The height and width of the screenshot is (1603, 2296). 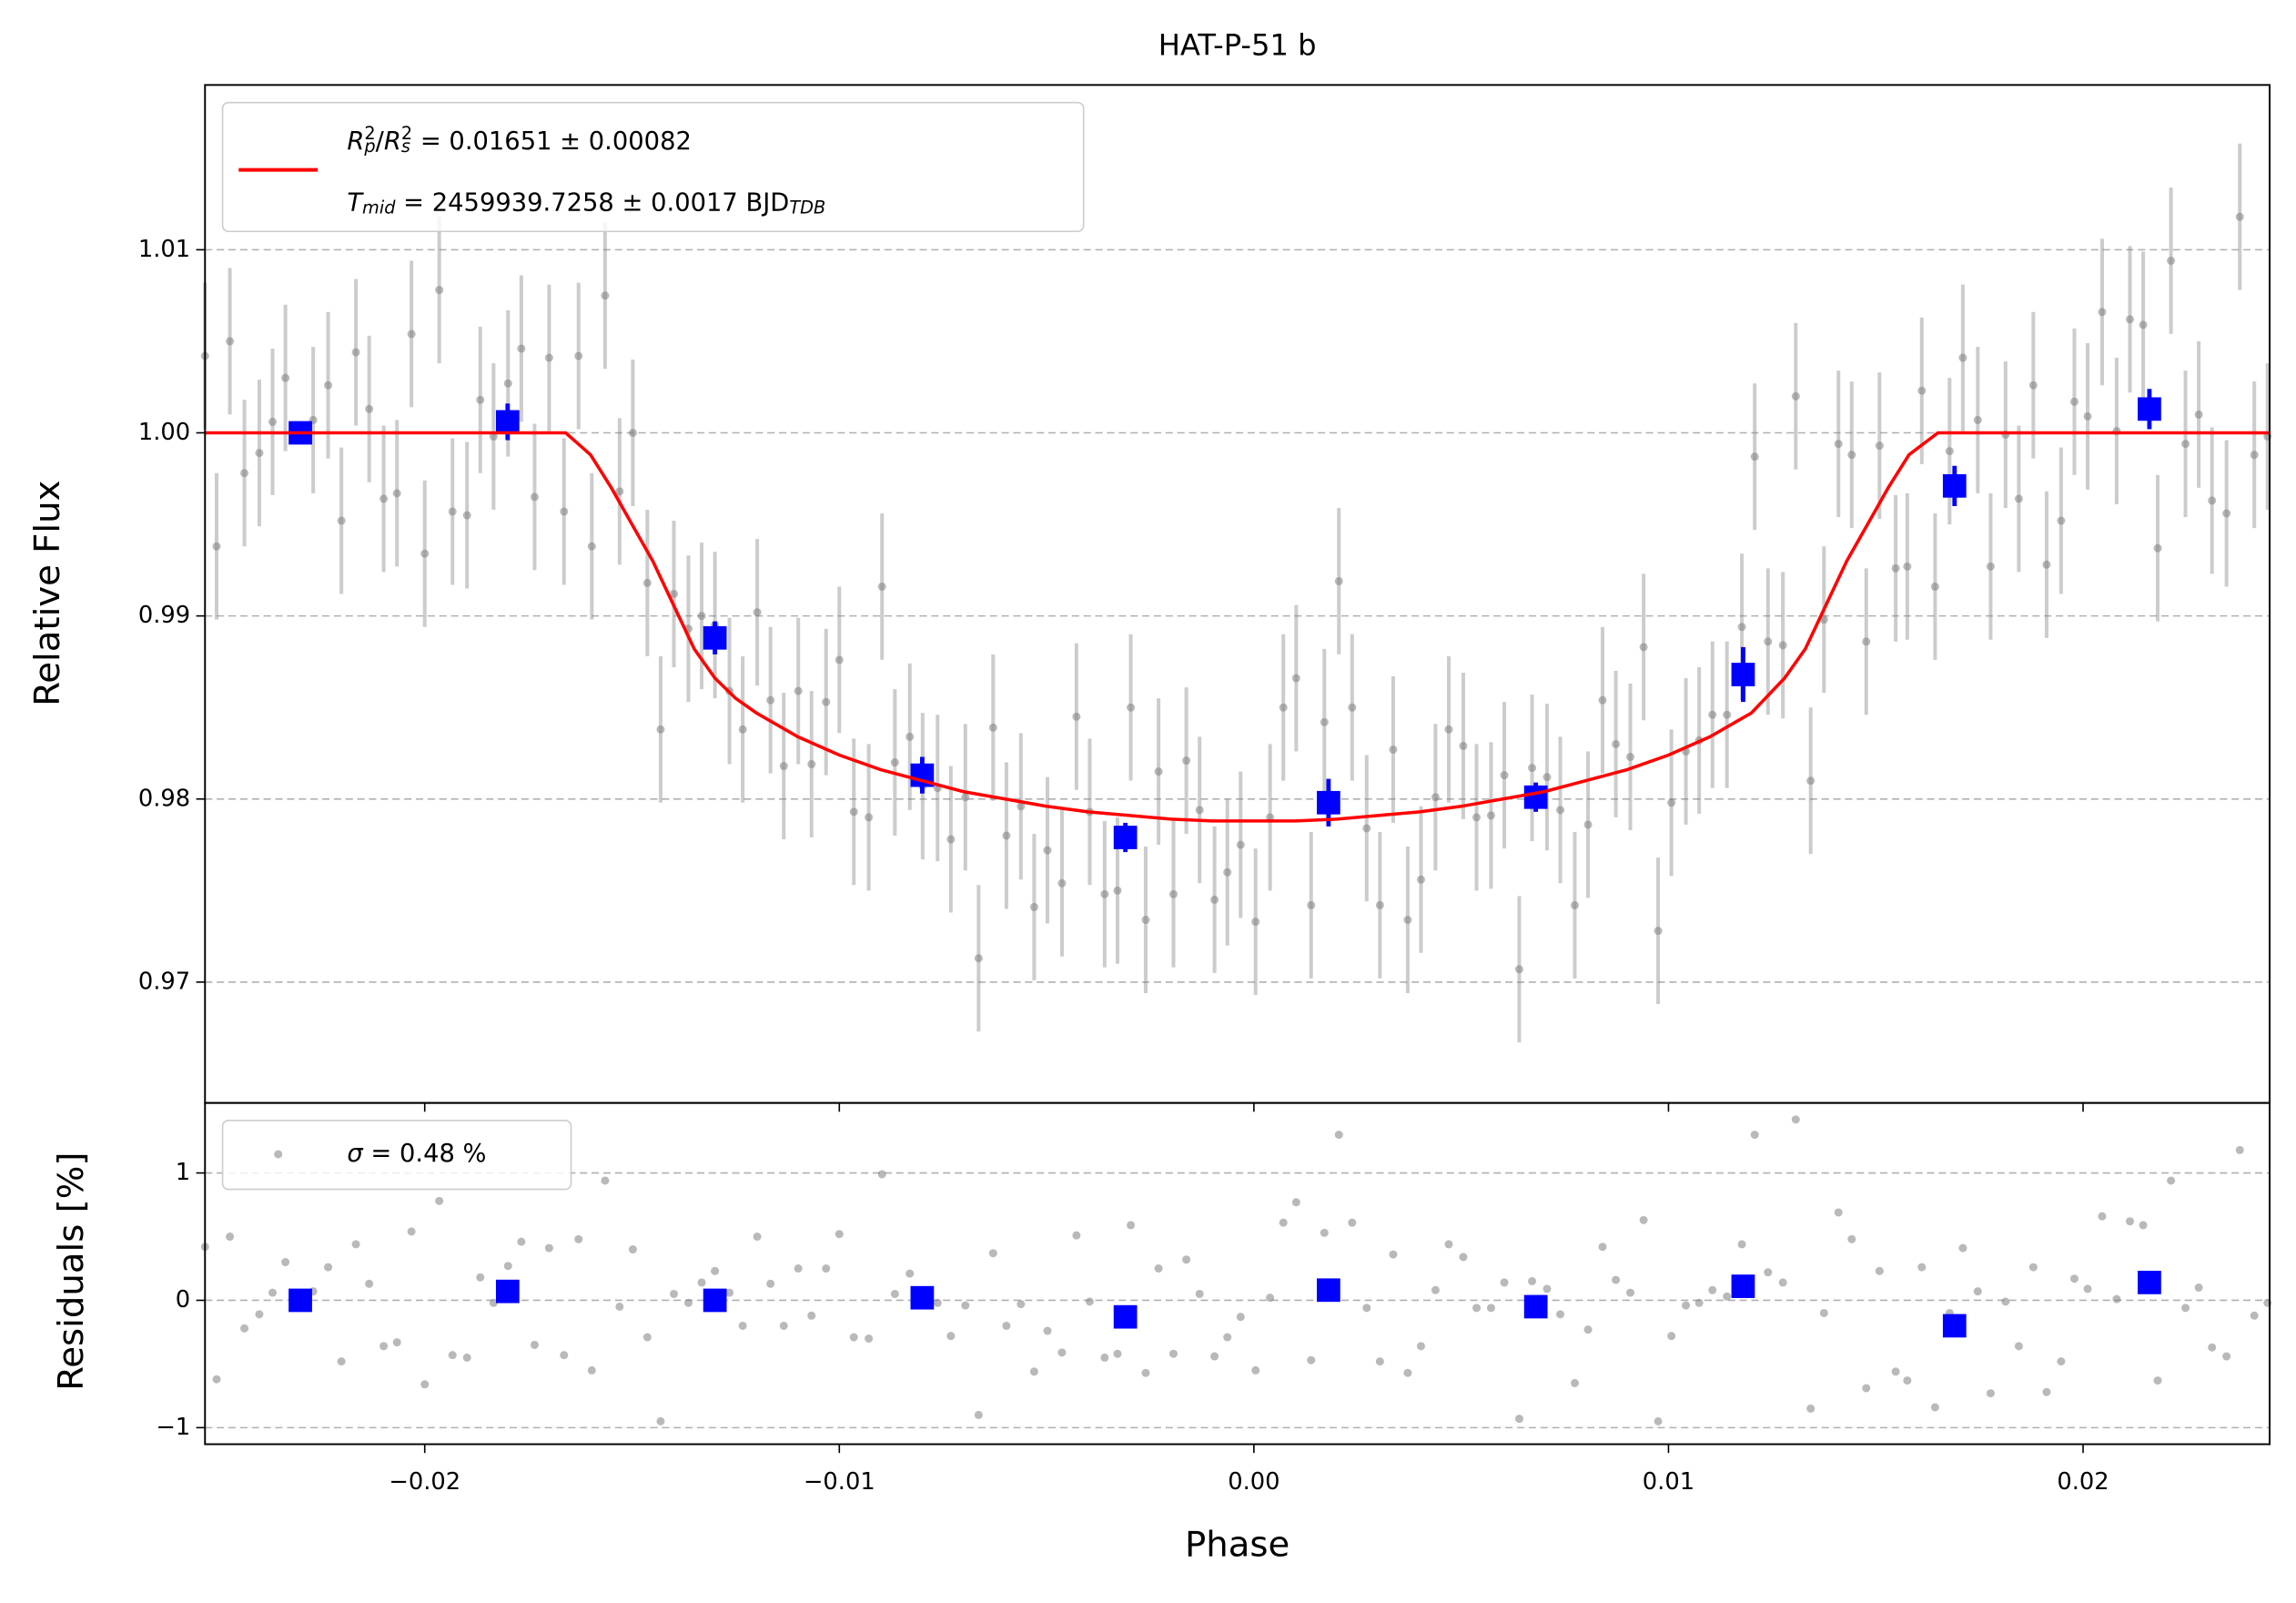 What do you see at coordinates (164, 615) in the screenshot?
I see `y-tick-label: 0.99` at bounding box center [164, 615].